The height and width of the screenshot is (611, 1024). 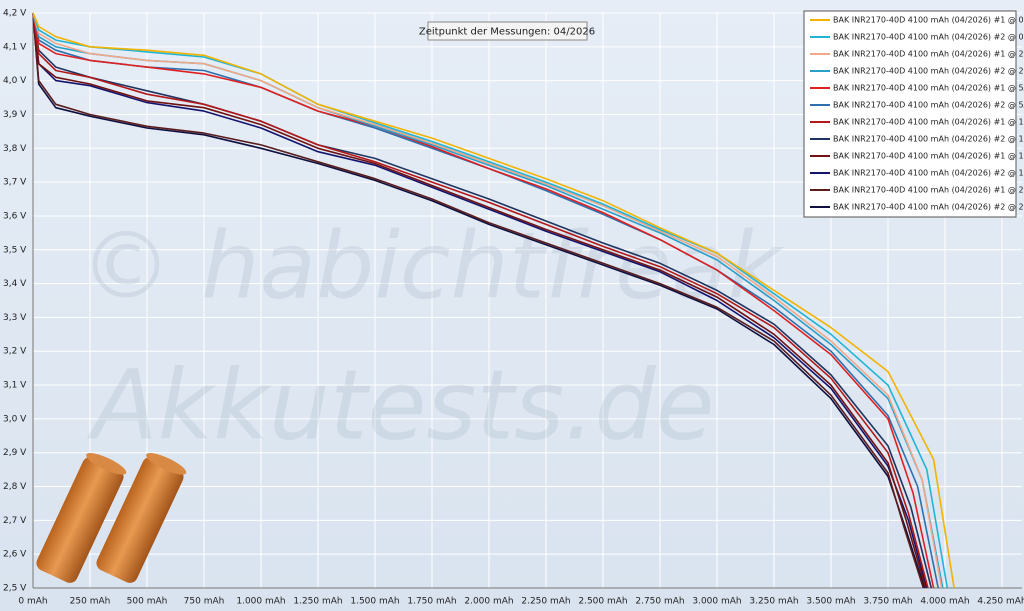 I want to click on watermark: © habichtfreak, so click(x=432, y=265).